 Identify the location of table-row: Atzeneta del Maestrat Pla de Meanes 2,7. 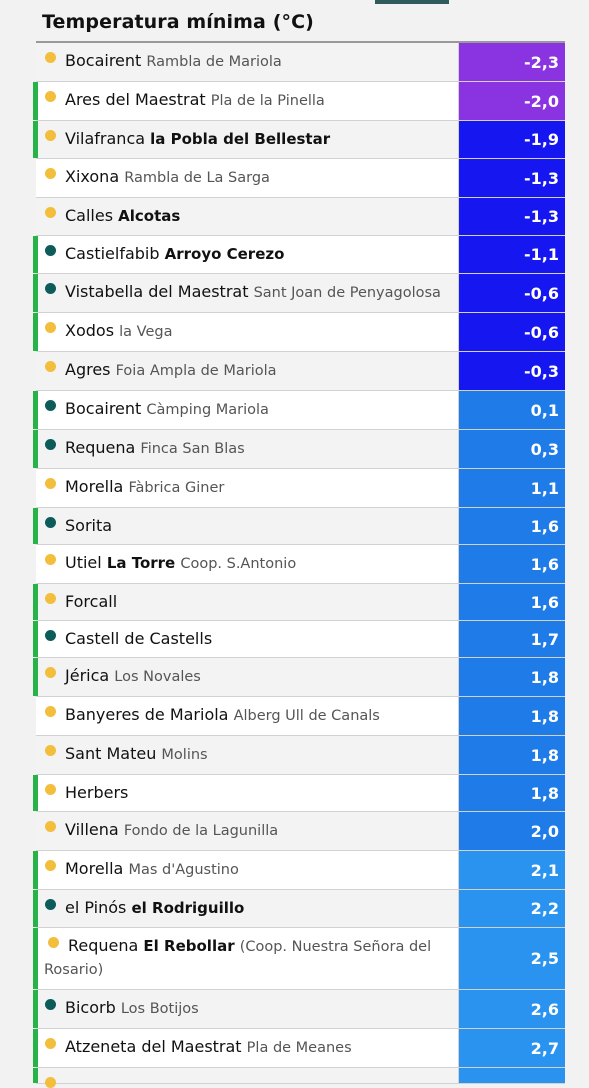
(299, 1048).